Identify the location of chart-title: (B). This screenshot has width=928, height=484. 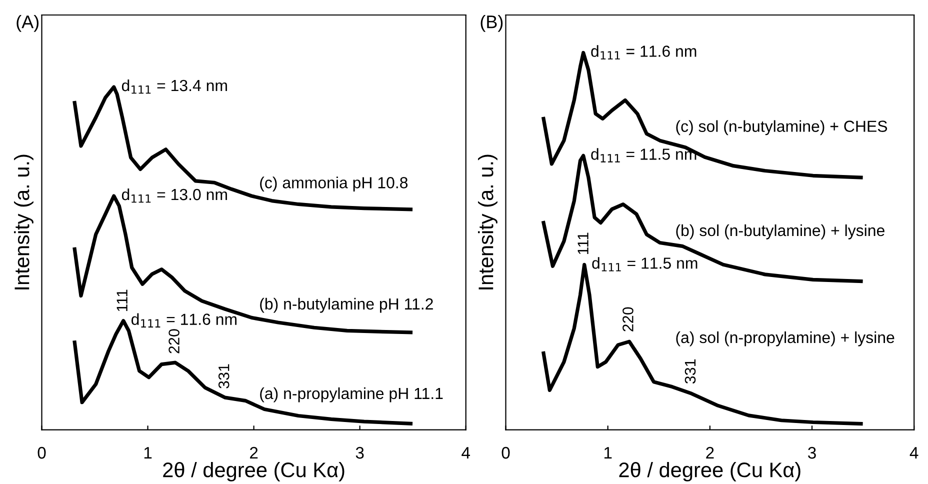
(491, 23).